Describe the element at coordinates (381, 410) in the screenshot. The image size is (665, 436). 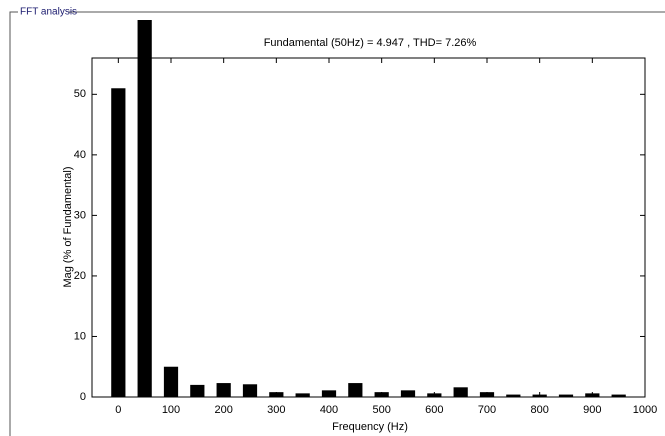
I see `x-tick-label: 500` at that location.